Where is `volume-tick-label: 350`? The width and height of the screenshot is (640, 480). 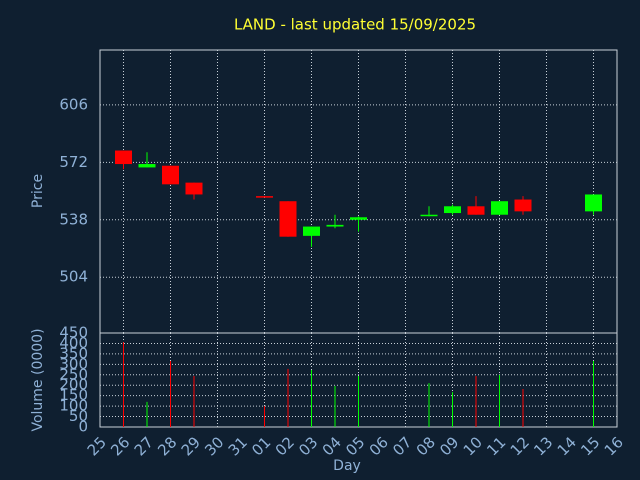
volume-tick-label: 350 is located at coordinates (73, 353).